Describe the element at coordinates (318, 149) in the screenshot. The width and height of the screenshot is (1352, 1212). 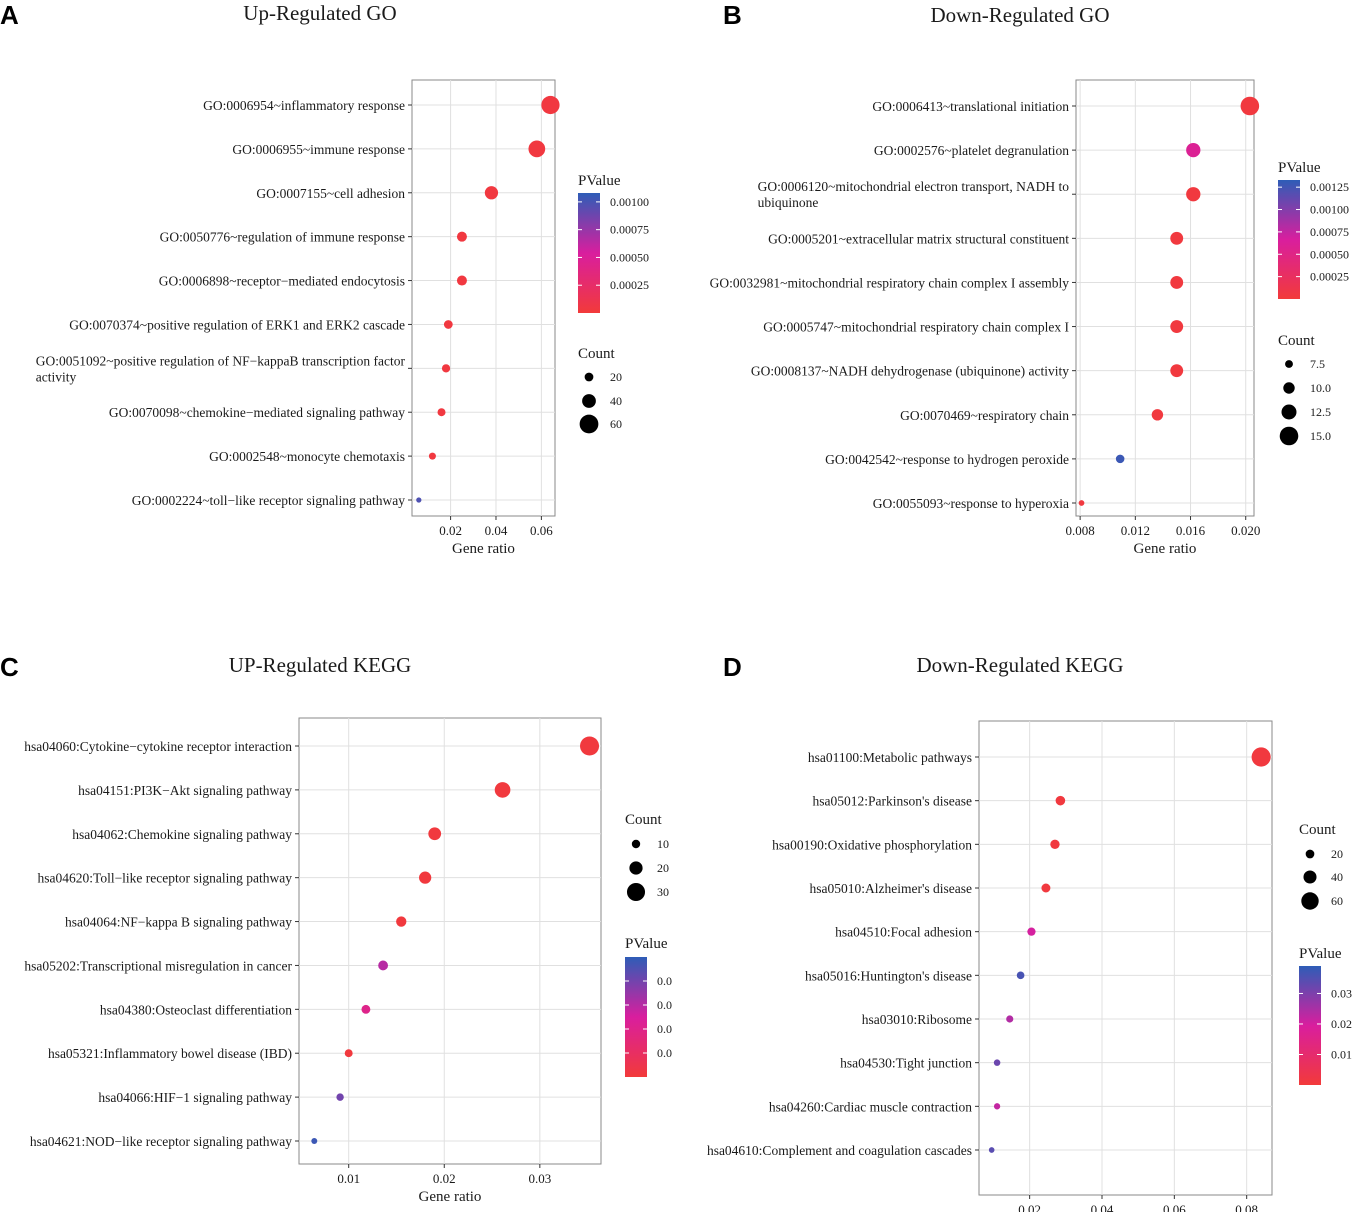
I see `category-label: GO:0006955~immune response` at that location.